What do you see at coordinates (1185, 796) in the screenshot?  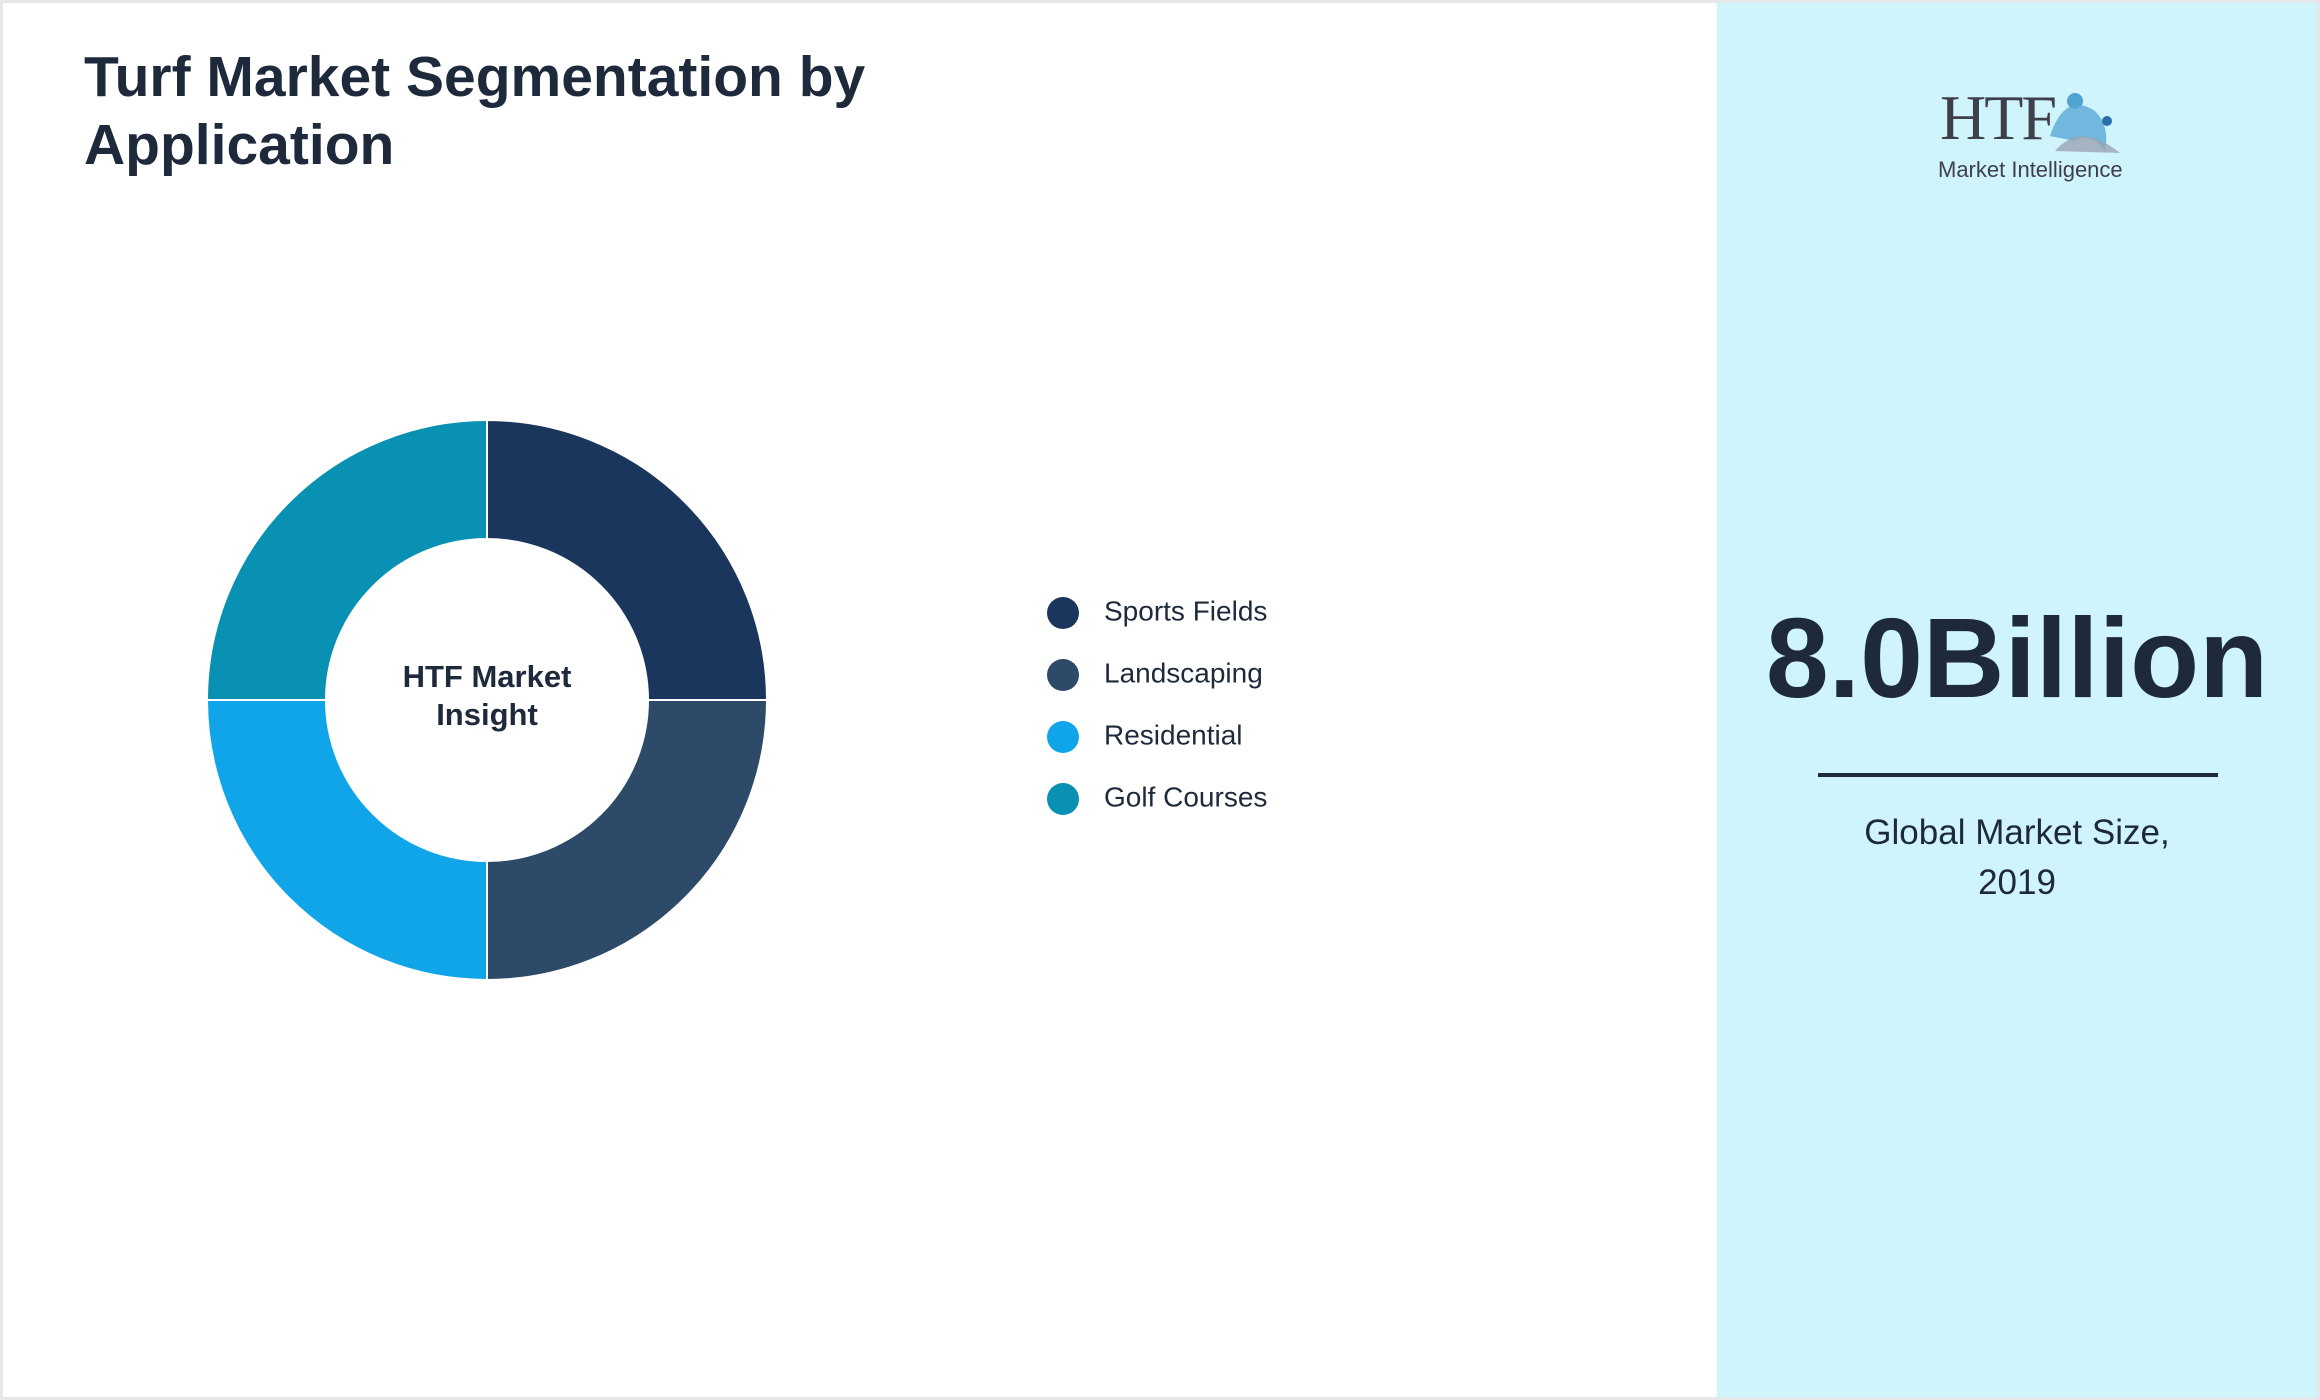 I see `legend-label: Golf Courses` at bounding box center [1185, 796].